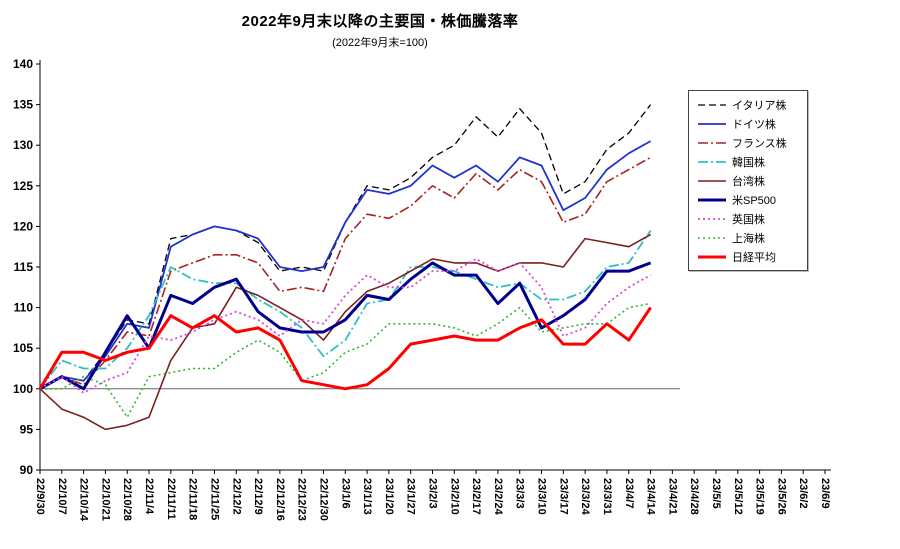 The width and height of the screenshot is (900, 549). Describe the element at coordinates (345, 493) in the screenshot. I see `x-tick-label: 23/1/6` at that location.